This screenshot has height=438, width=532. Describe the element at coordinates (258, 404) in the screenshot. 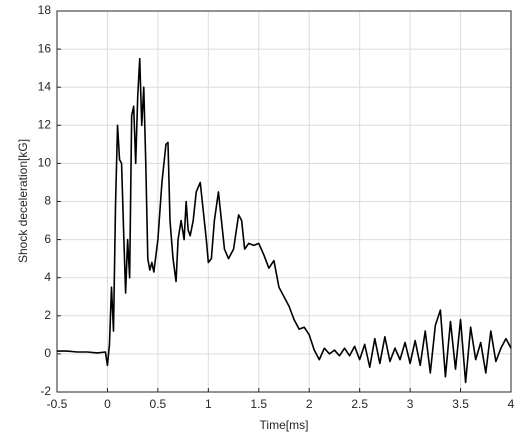

I see `x-tick-label: 1.5` at that location.